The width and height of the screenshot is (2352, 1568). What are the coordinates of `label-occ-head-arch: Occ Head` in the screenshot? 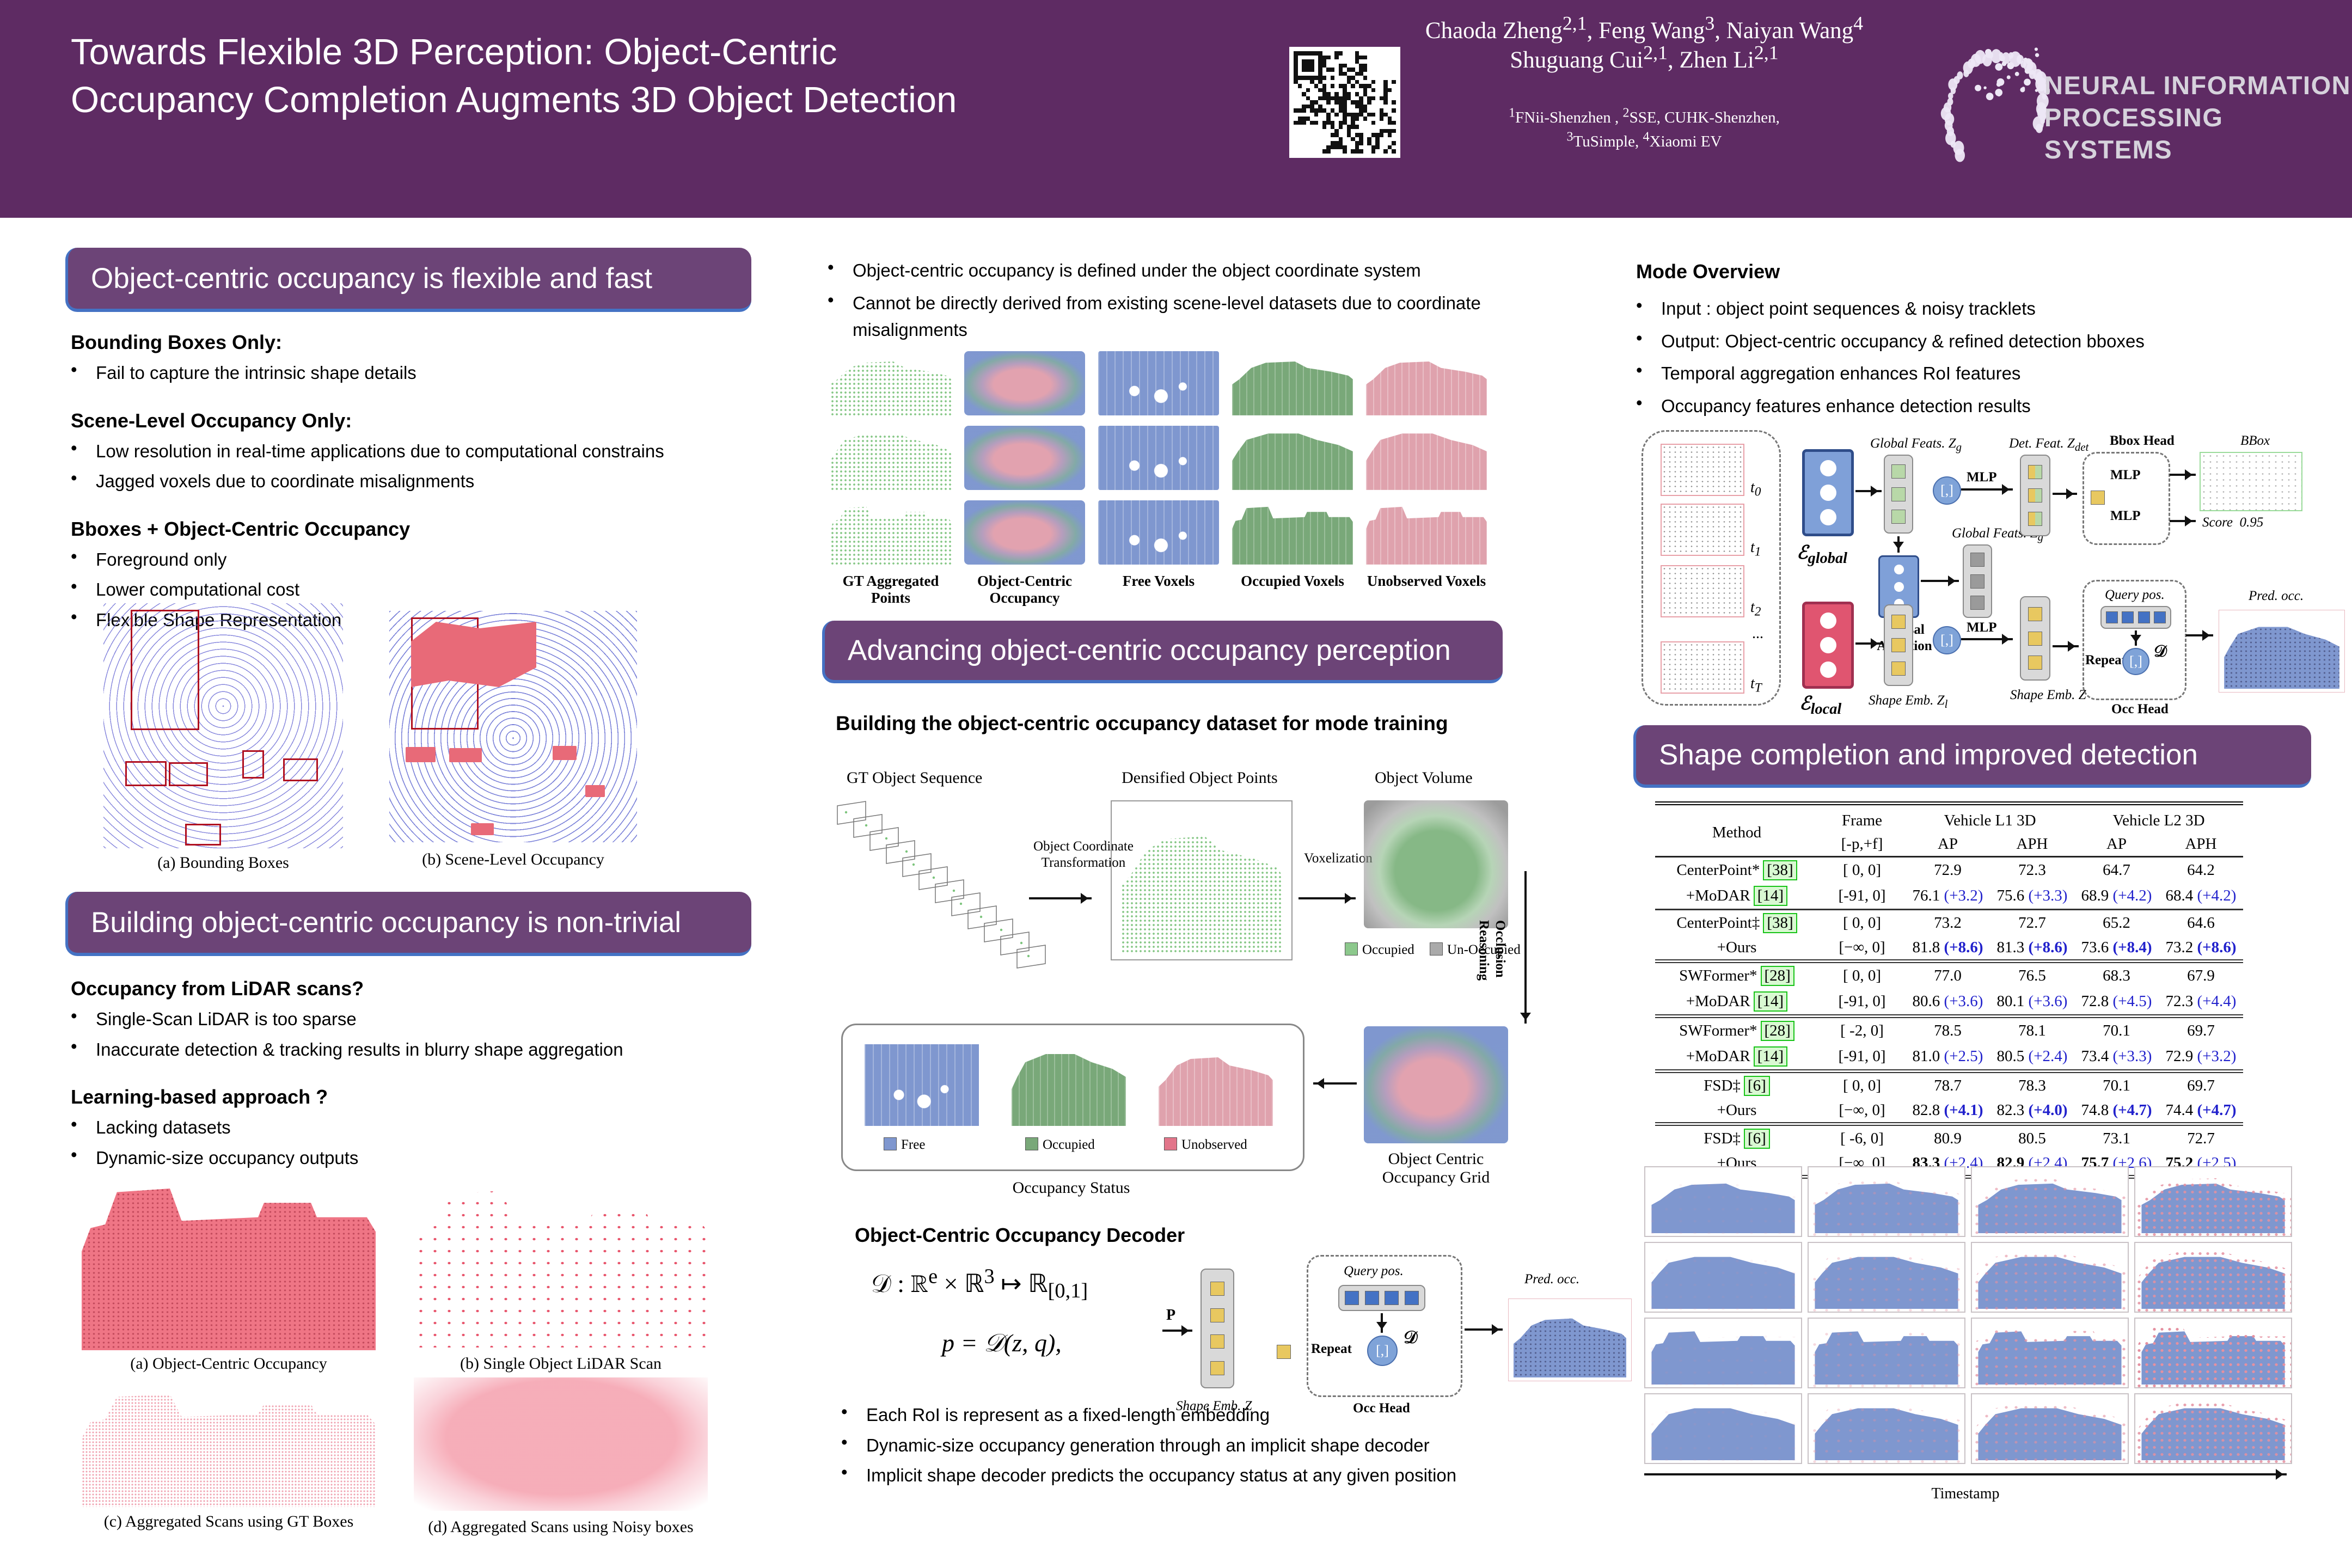 It's located at (2140, 709).